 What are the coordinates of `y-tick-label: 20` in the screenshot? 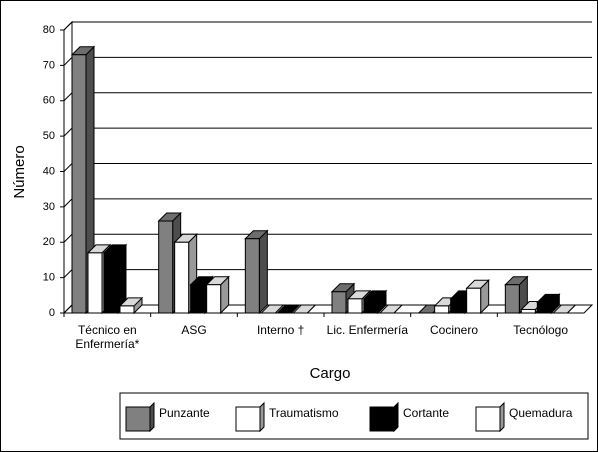 It's located at (49, 242).